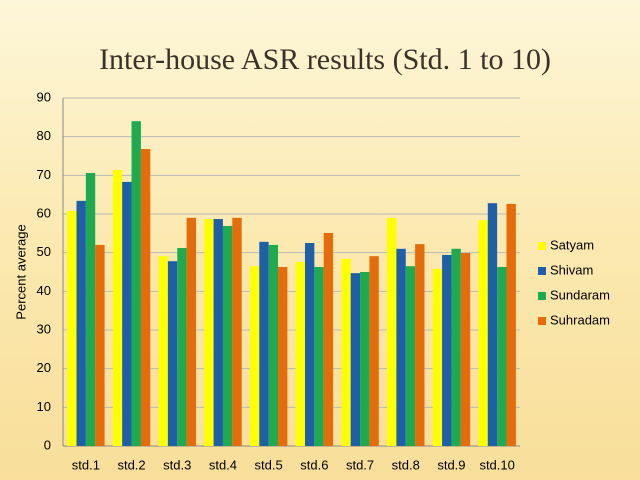  What do you see at coordinates (131, 464) in the screenshot?
I see `x-tick-label: std.2` at bounding box center [131, 464].